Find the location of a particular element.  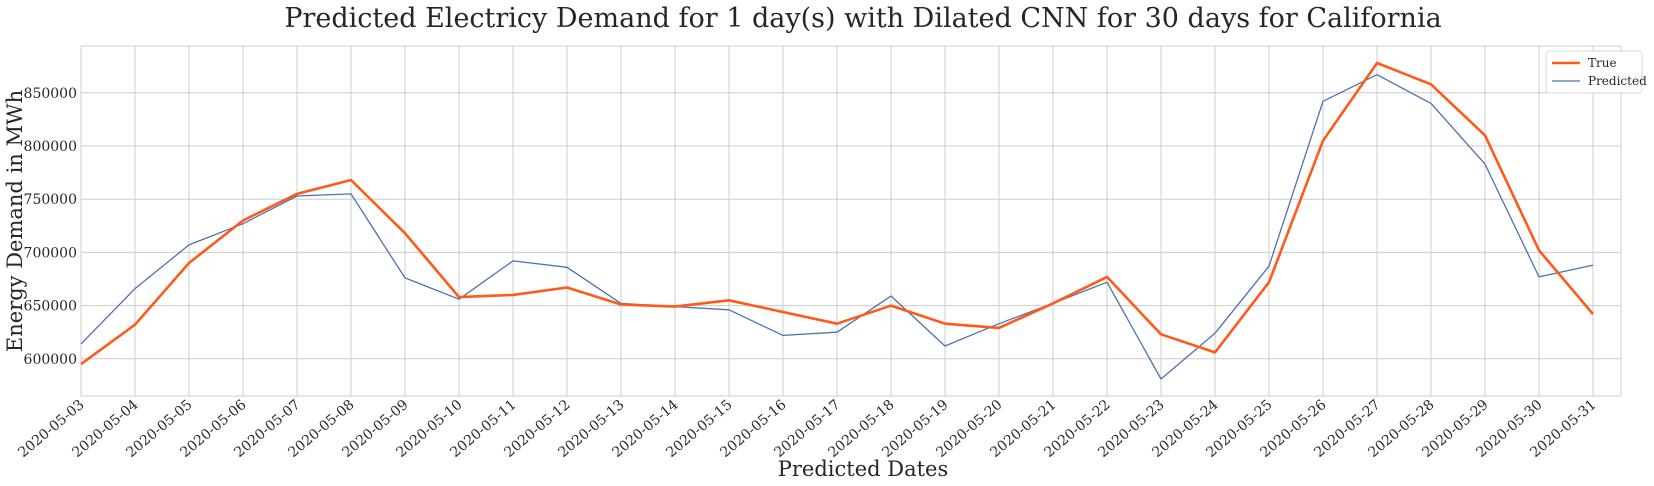

y-tick-label: 700000 is located at coordinates (50, 253).